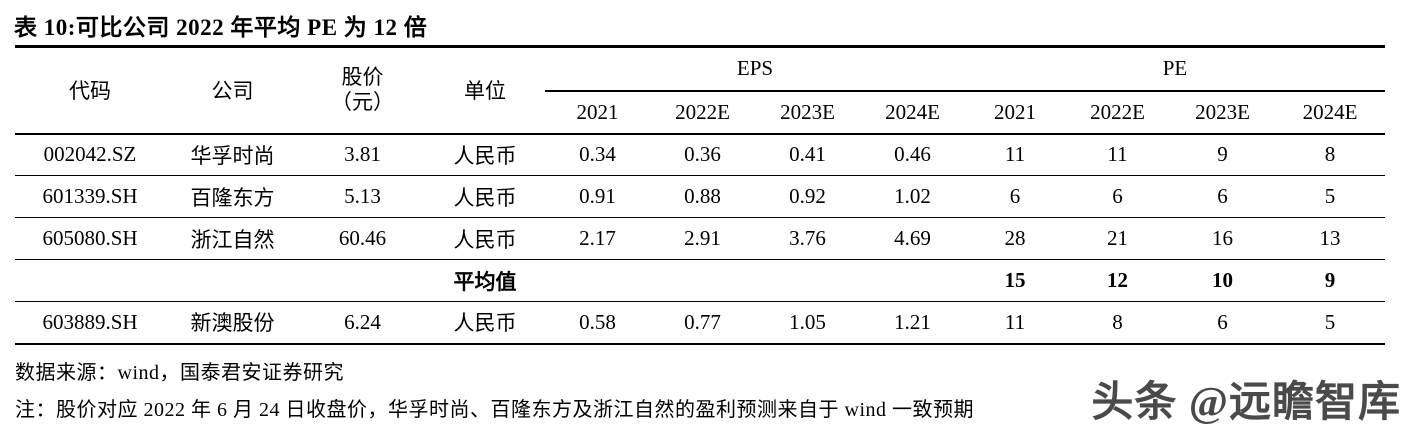 The height and width of the screenshot is (427, 1407). What do you see at coordinates (807, 238) in the screenshot?
I see `cell-eps-2023e: 3.76` at bounding box center [807, 238].